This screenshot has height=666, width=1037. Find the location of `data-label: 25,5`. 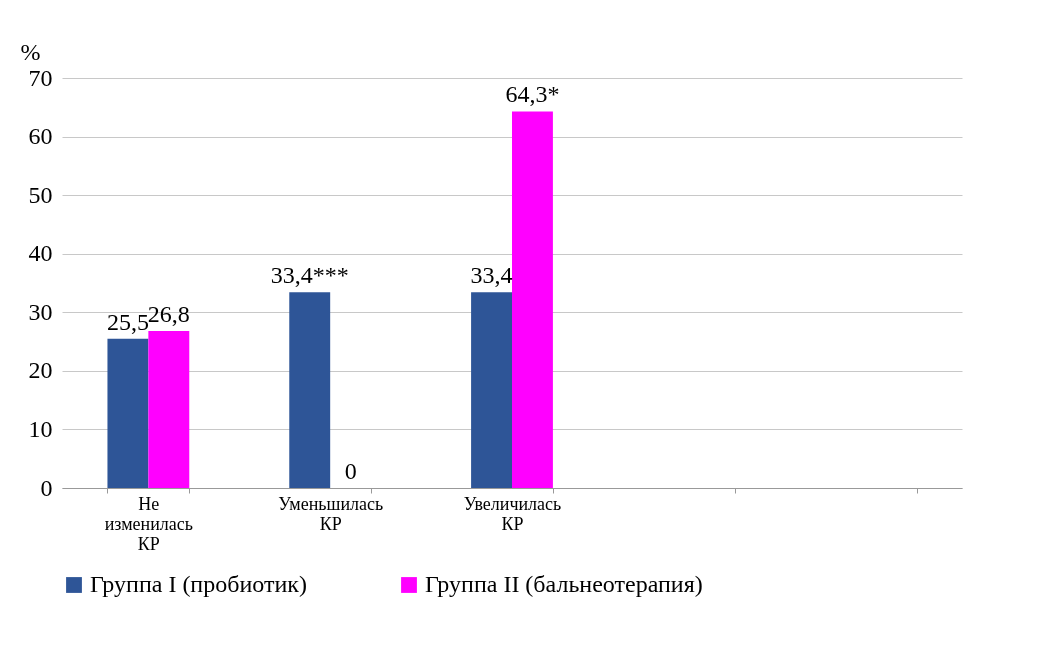

data-label: 25,5 is located at coordinates (127, 321).